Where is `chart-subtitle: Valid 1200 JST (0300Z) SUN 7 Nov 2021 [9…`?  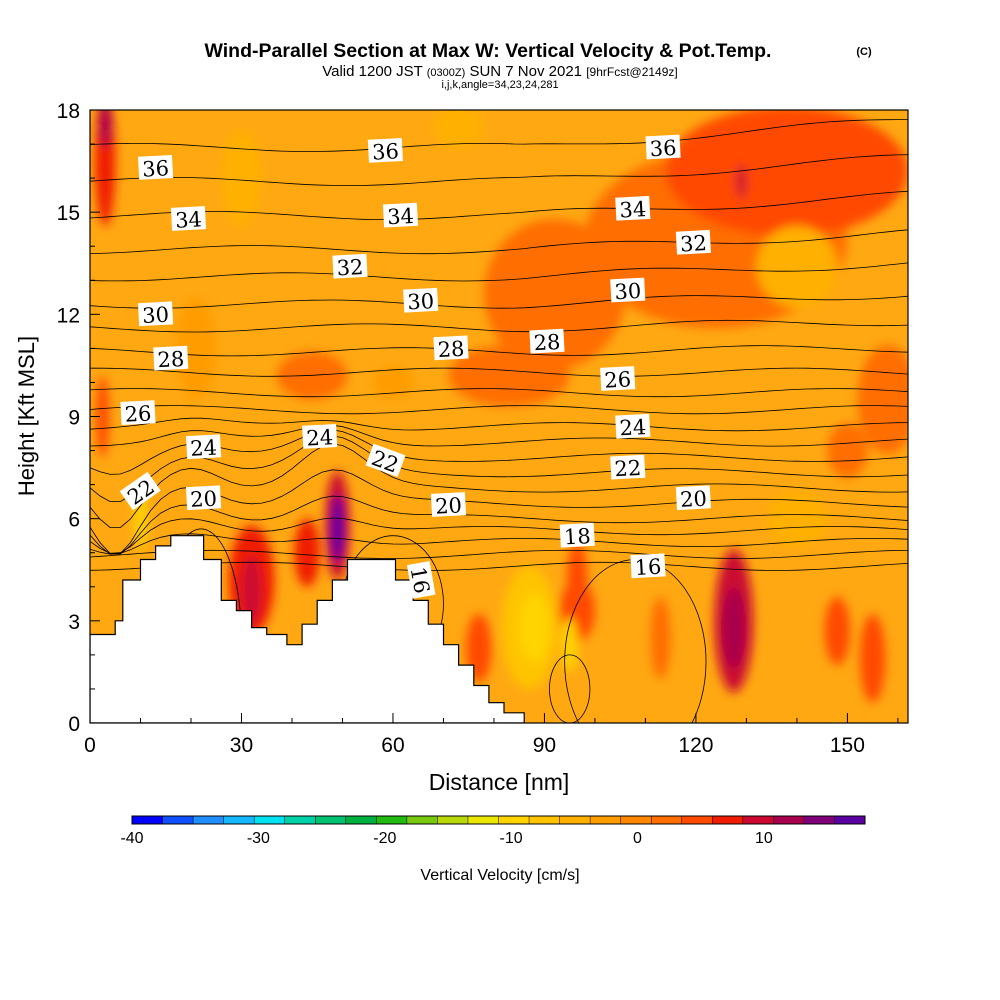
chart-subtitle: Valid 1200 JST (0300Z) SUN 7 Nov 2021 [9… is located at coordinates (500, 71).